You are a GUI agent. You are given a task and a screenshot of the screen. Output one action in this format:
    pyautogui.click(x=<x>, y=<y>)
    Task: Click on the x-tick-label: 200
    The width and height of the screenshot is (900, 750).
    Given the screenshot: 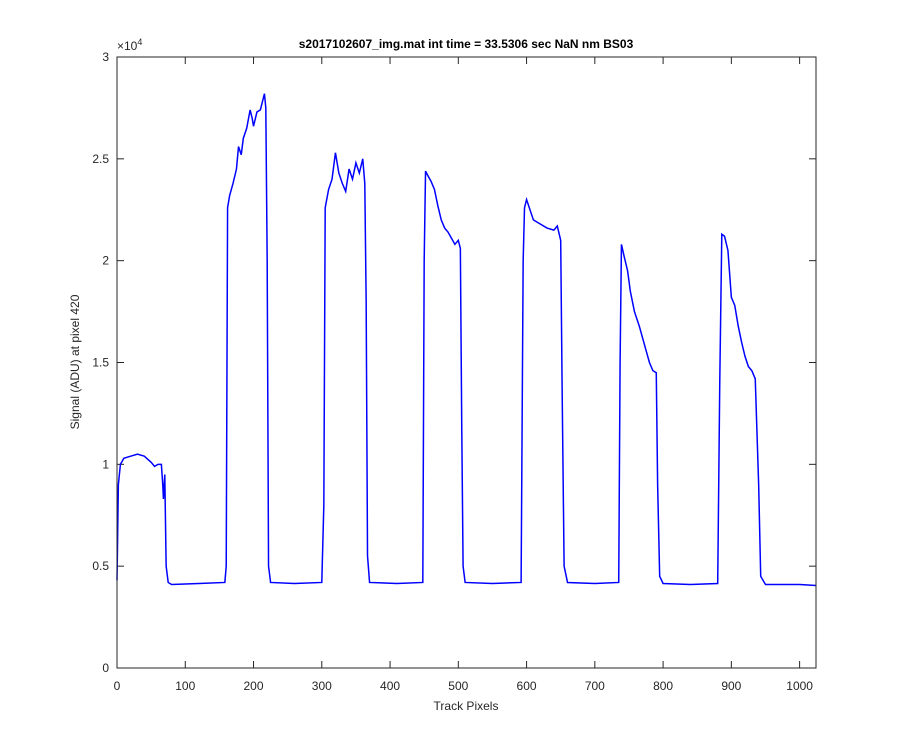 What is the action you would take?
    pyautogui.click(x=254, y=686)
    